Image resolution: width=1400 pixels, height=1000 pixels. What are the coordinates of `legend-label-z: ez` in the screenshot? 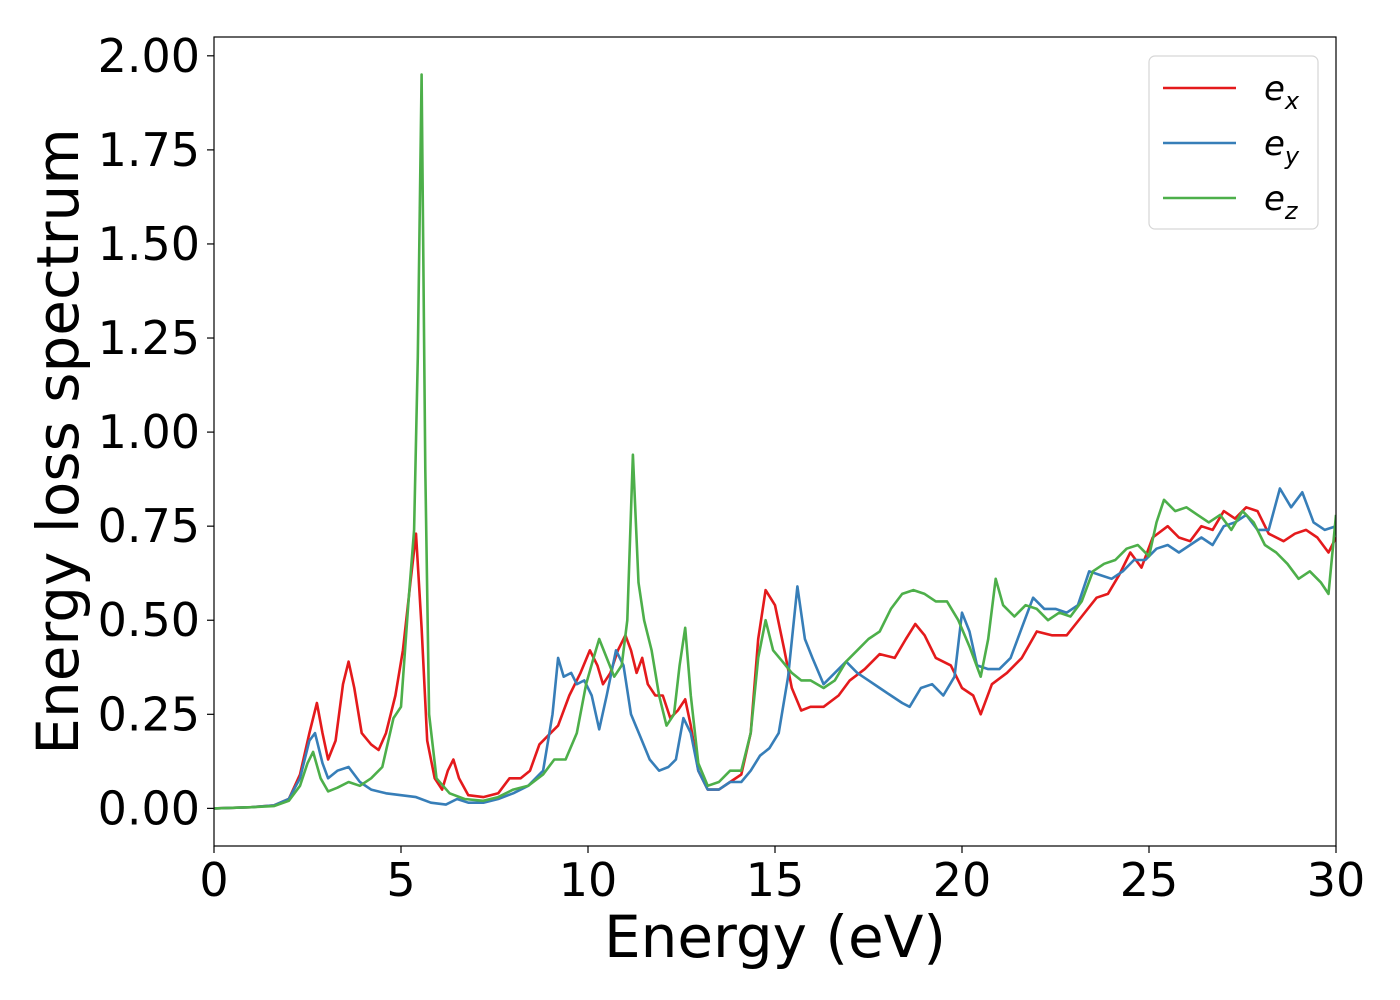 It's located at (1281, 202).